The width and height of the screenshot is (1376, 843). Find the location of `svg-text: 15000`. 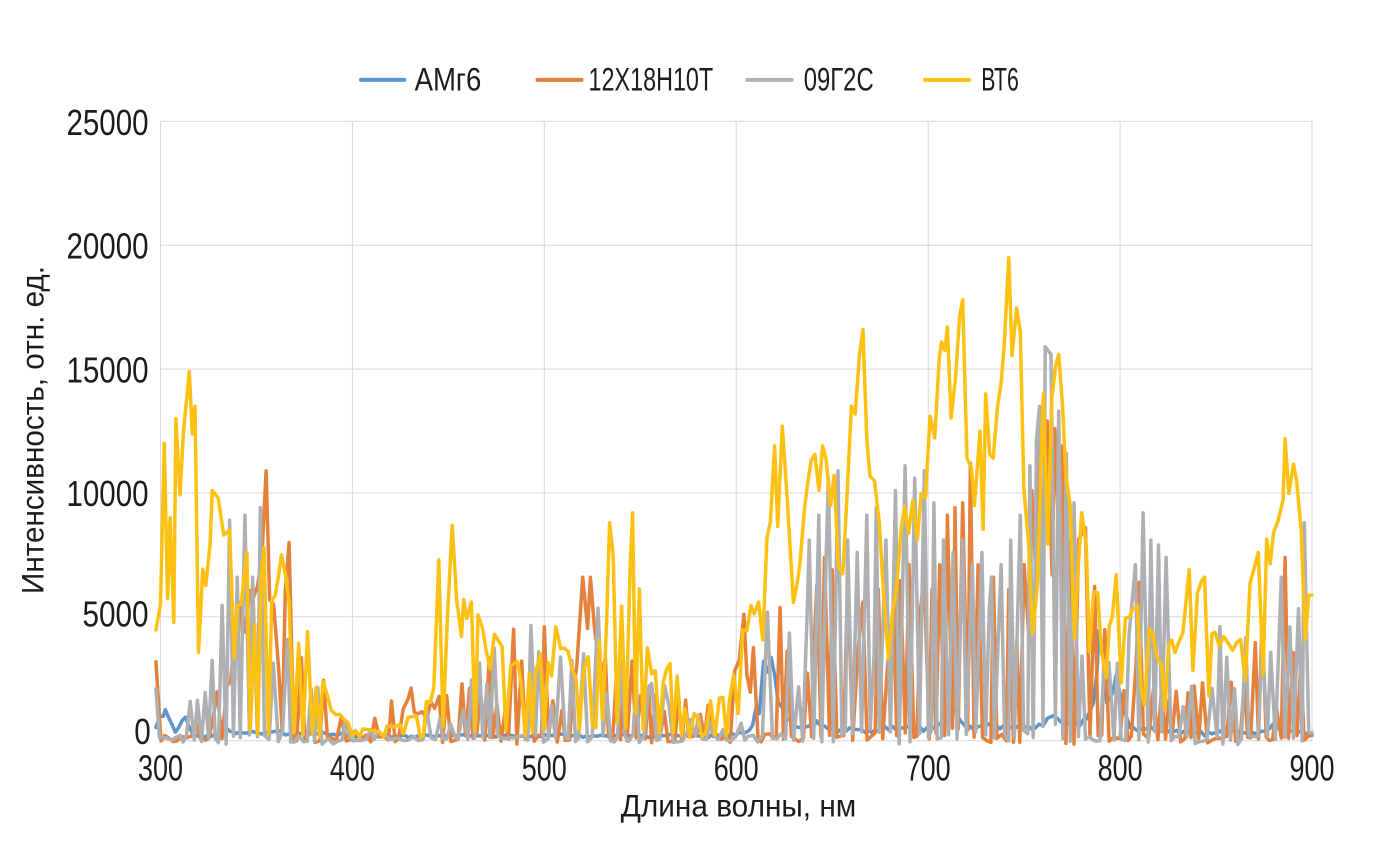

svg-text: 15000 is located at coordinates (108, 369).